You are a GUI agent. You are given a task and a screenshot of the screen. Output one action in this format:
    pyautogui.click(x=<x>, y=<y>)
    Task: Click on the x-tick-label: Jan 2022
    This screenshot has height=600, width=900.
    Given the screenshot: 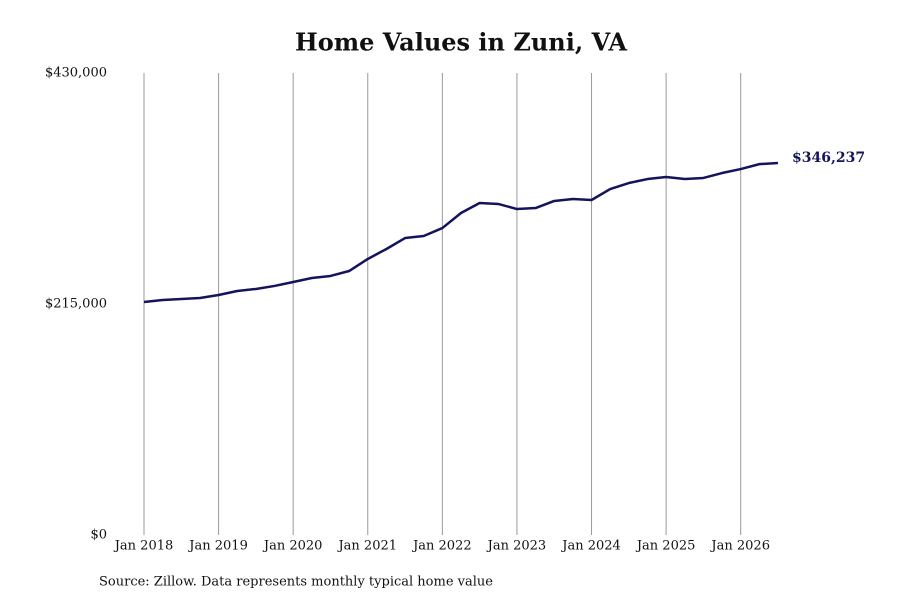 What is the action you would take?
    pyautogui.click(x=441, y=546)
    